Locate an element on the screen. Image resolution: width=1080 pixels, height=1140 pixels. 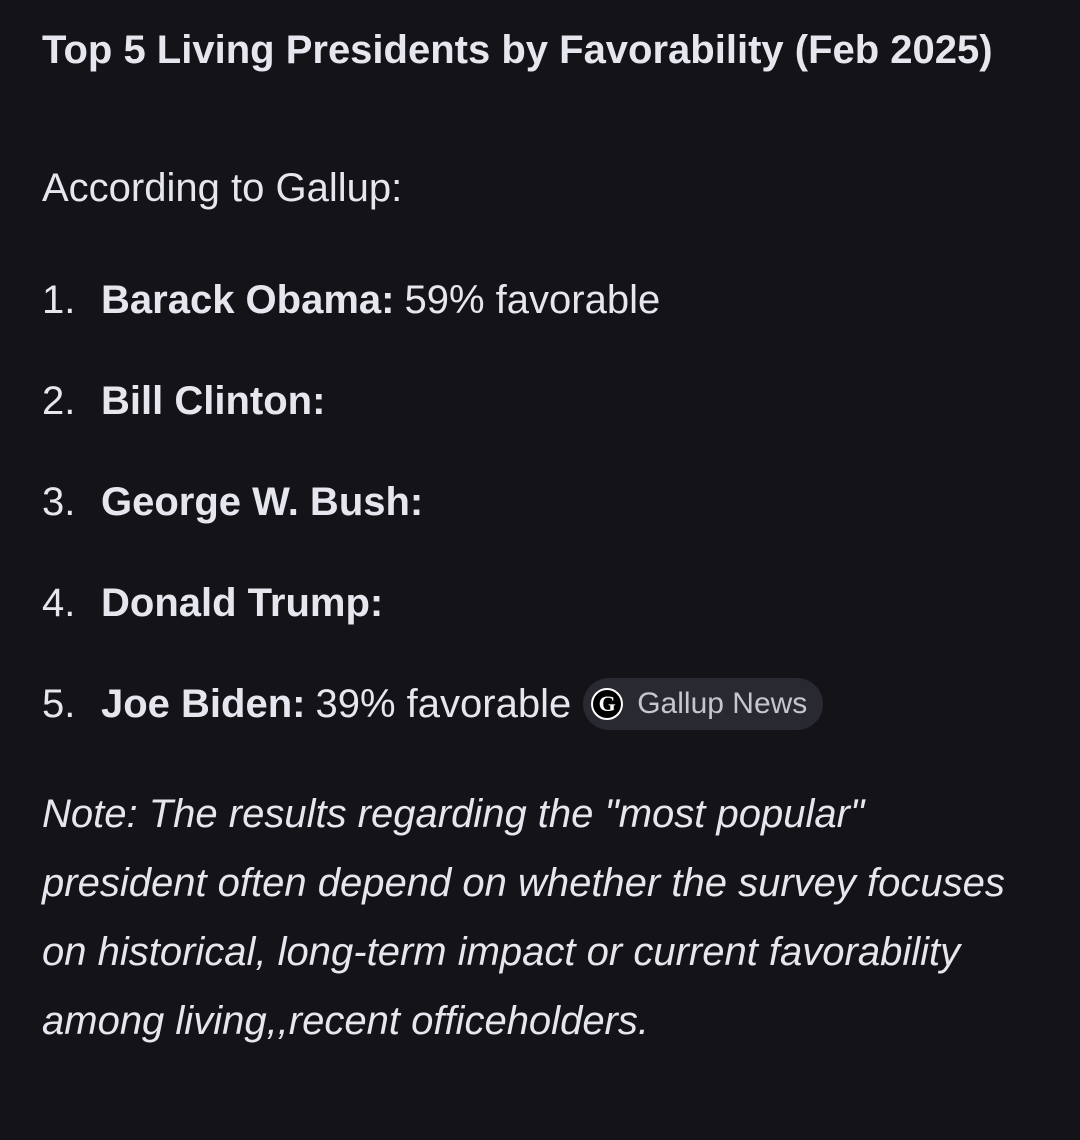
president-name: George W. Bush: is located at coordinates (262, 502).